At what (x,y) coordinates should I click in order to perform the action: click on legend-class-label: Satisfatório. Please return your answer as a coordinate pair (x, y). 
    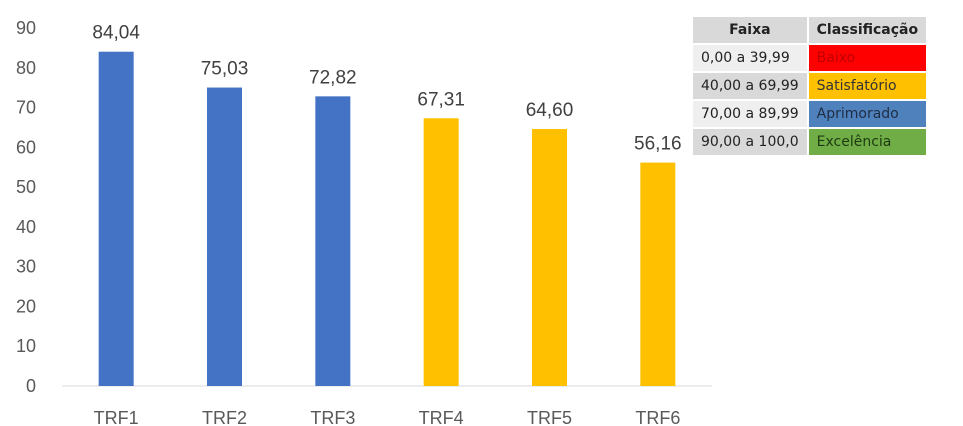
    Looking at the image, I should click on (867, 86).